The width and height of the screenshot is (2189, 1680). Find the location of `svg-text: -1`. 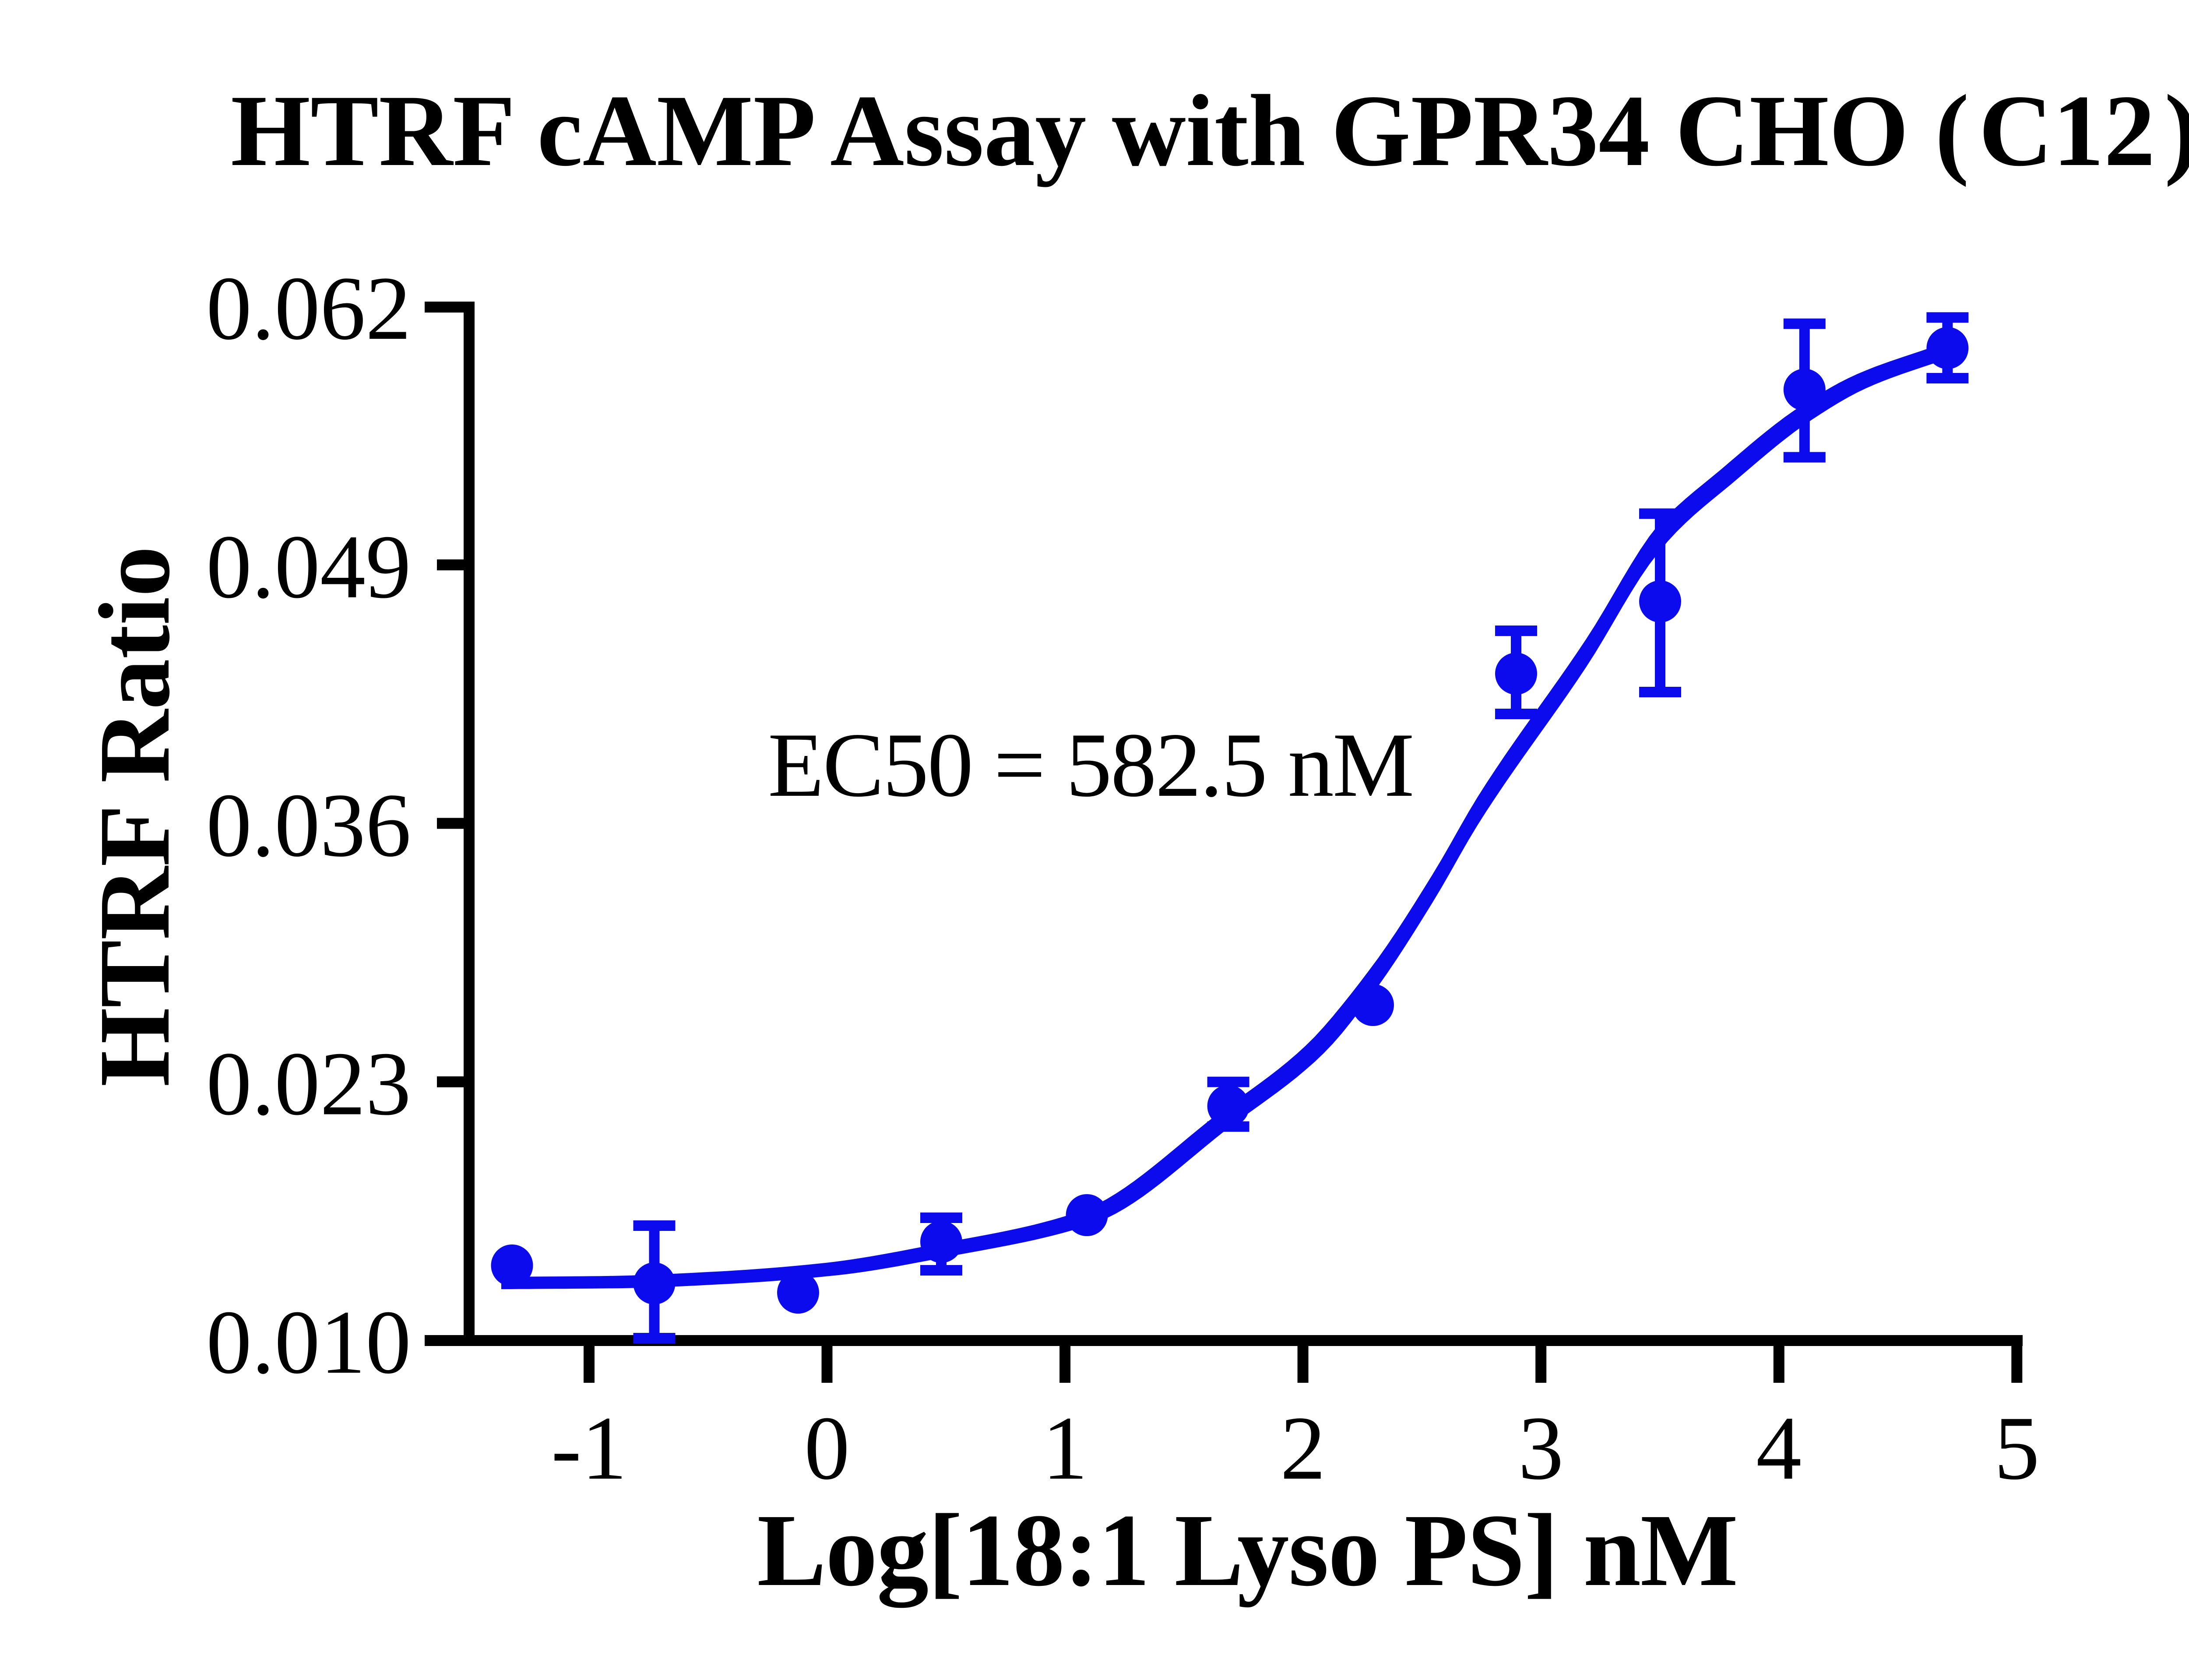

svg-text: -1 is located at coordinates (589, 1448).